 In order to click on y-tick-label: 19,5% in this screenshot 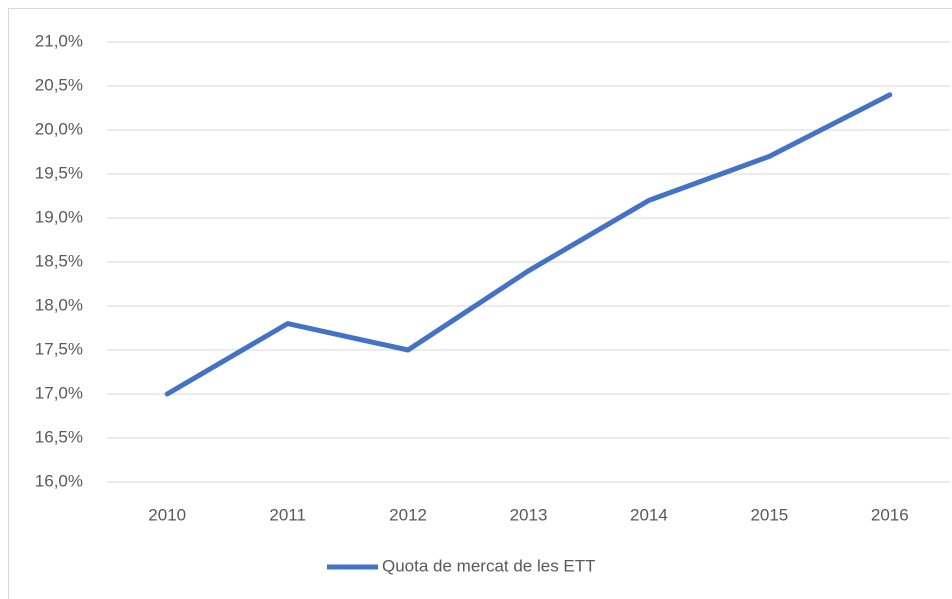, I will do `click(59, 172)`.